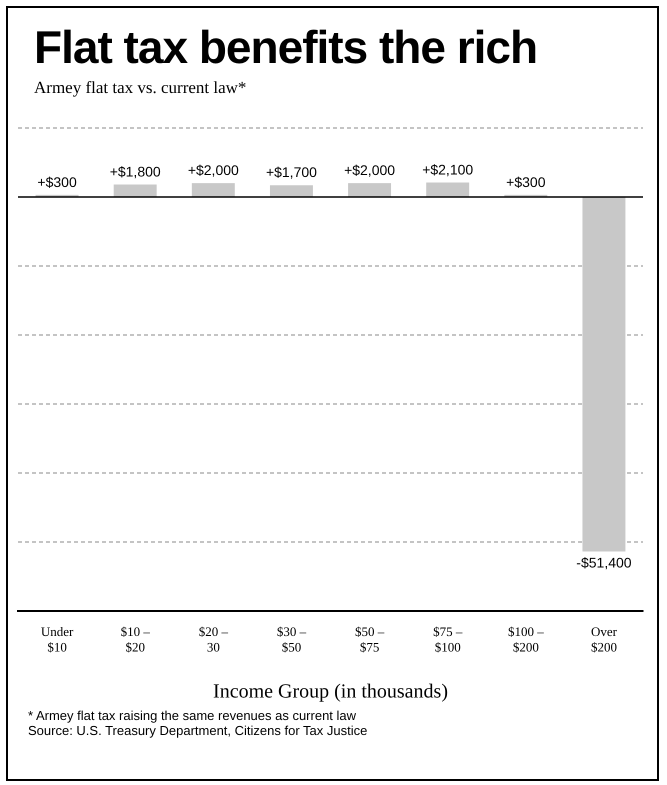 The height and width of the screenshot is (785, 667). What do you see at coordinates (292, 172) in the screenshot?
I see `data-label: +$1,700` at bounding box center [292, 172].